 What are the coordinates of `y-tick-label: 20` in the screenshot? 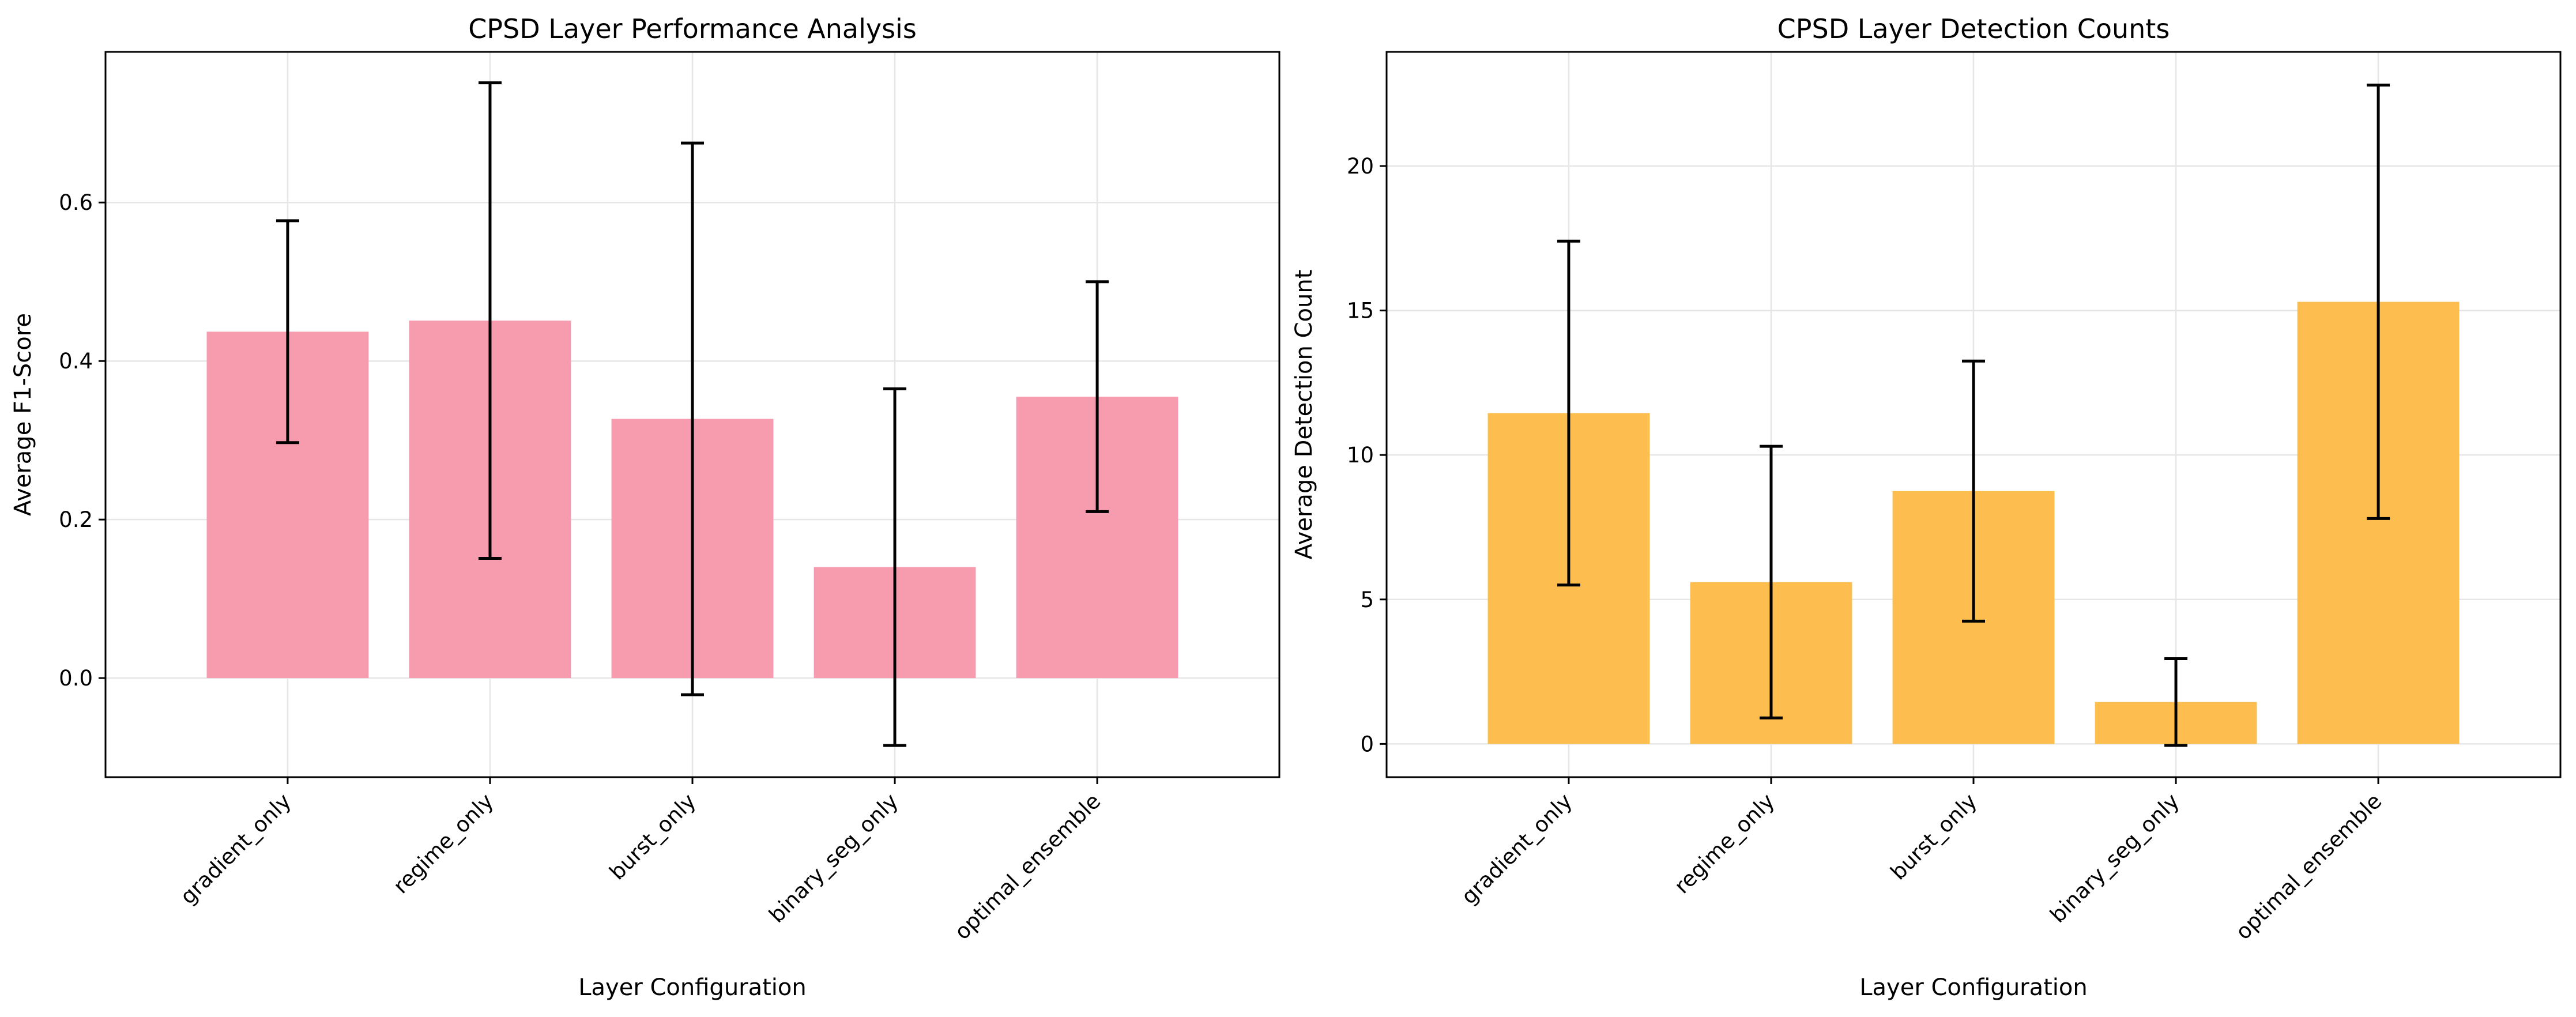 It's located at (1360, 167).